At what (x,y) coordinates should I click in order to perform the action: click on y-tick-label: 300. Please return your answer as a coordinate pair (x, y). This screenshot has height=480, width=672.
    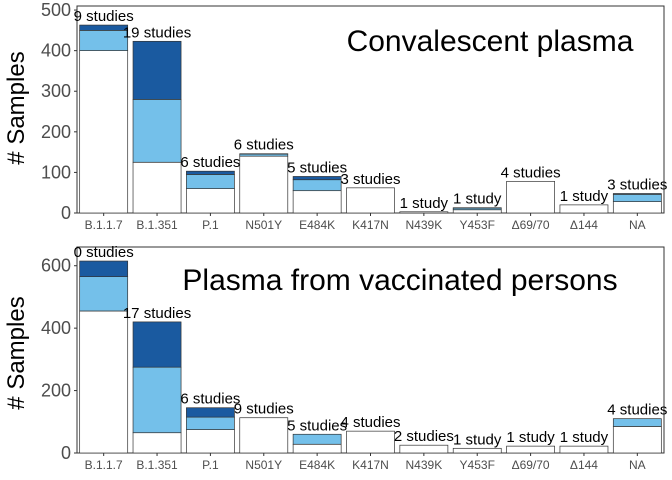
    Looking at the image, I should click on (56, 91).